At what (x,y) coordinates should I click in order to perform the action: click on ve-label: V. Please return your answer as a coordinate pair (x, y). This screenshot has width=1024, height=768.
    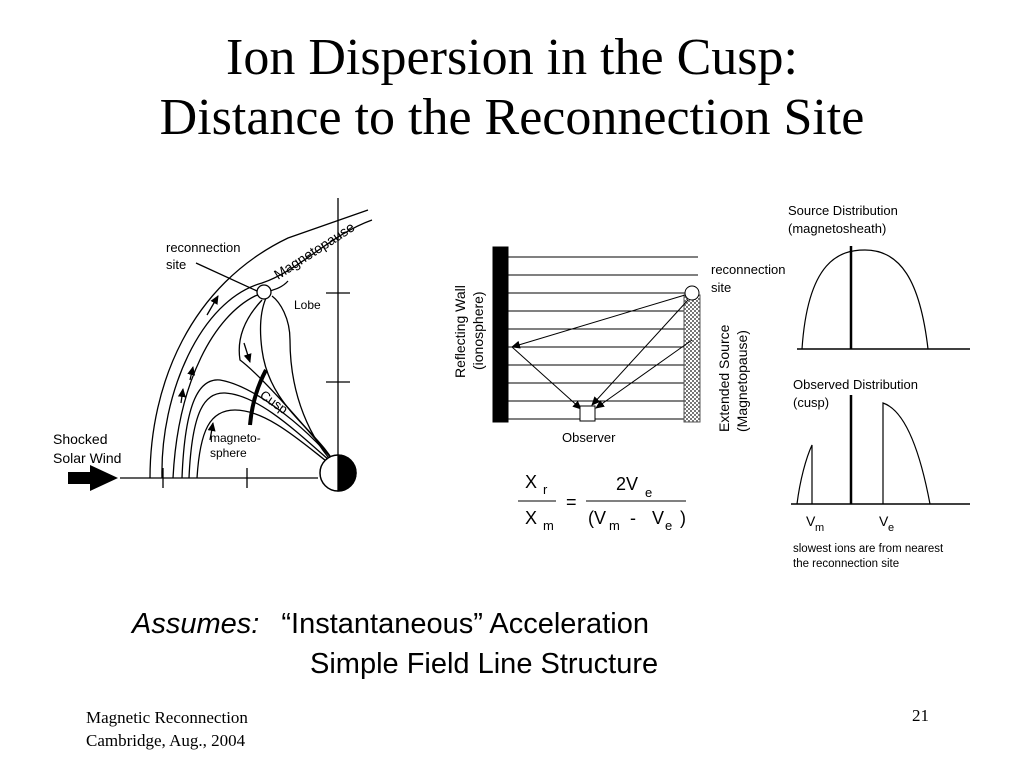
    Looking at the image, I should click on (884, 521).